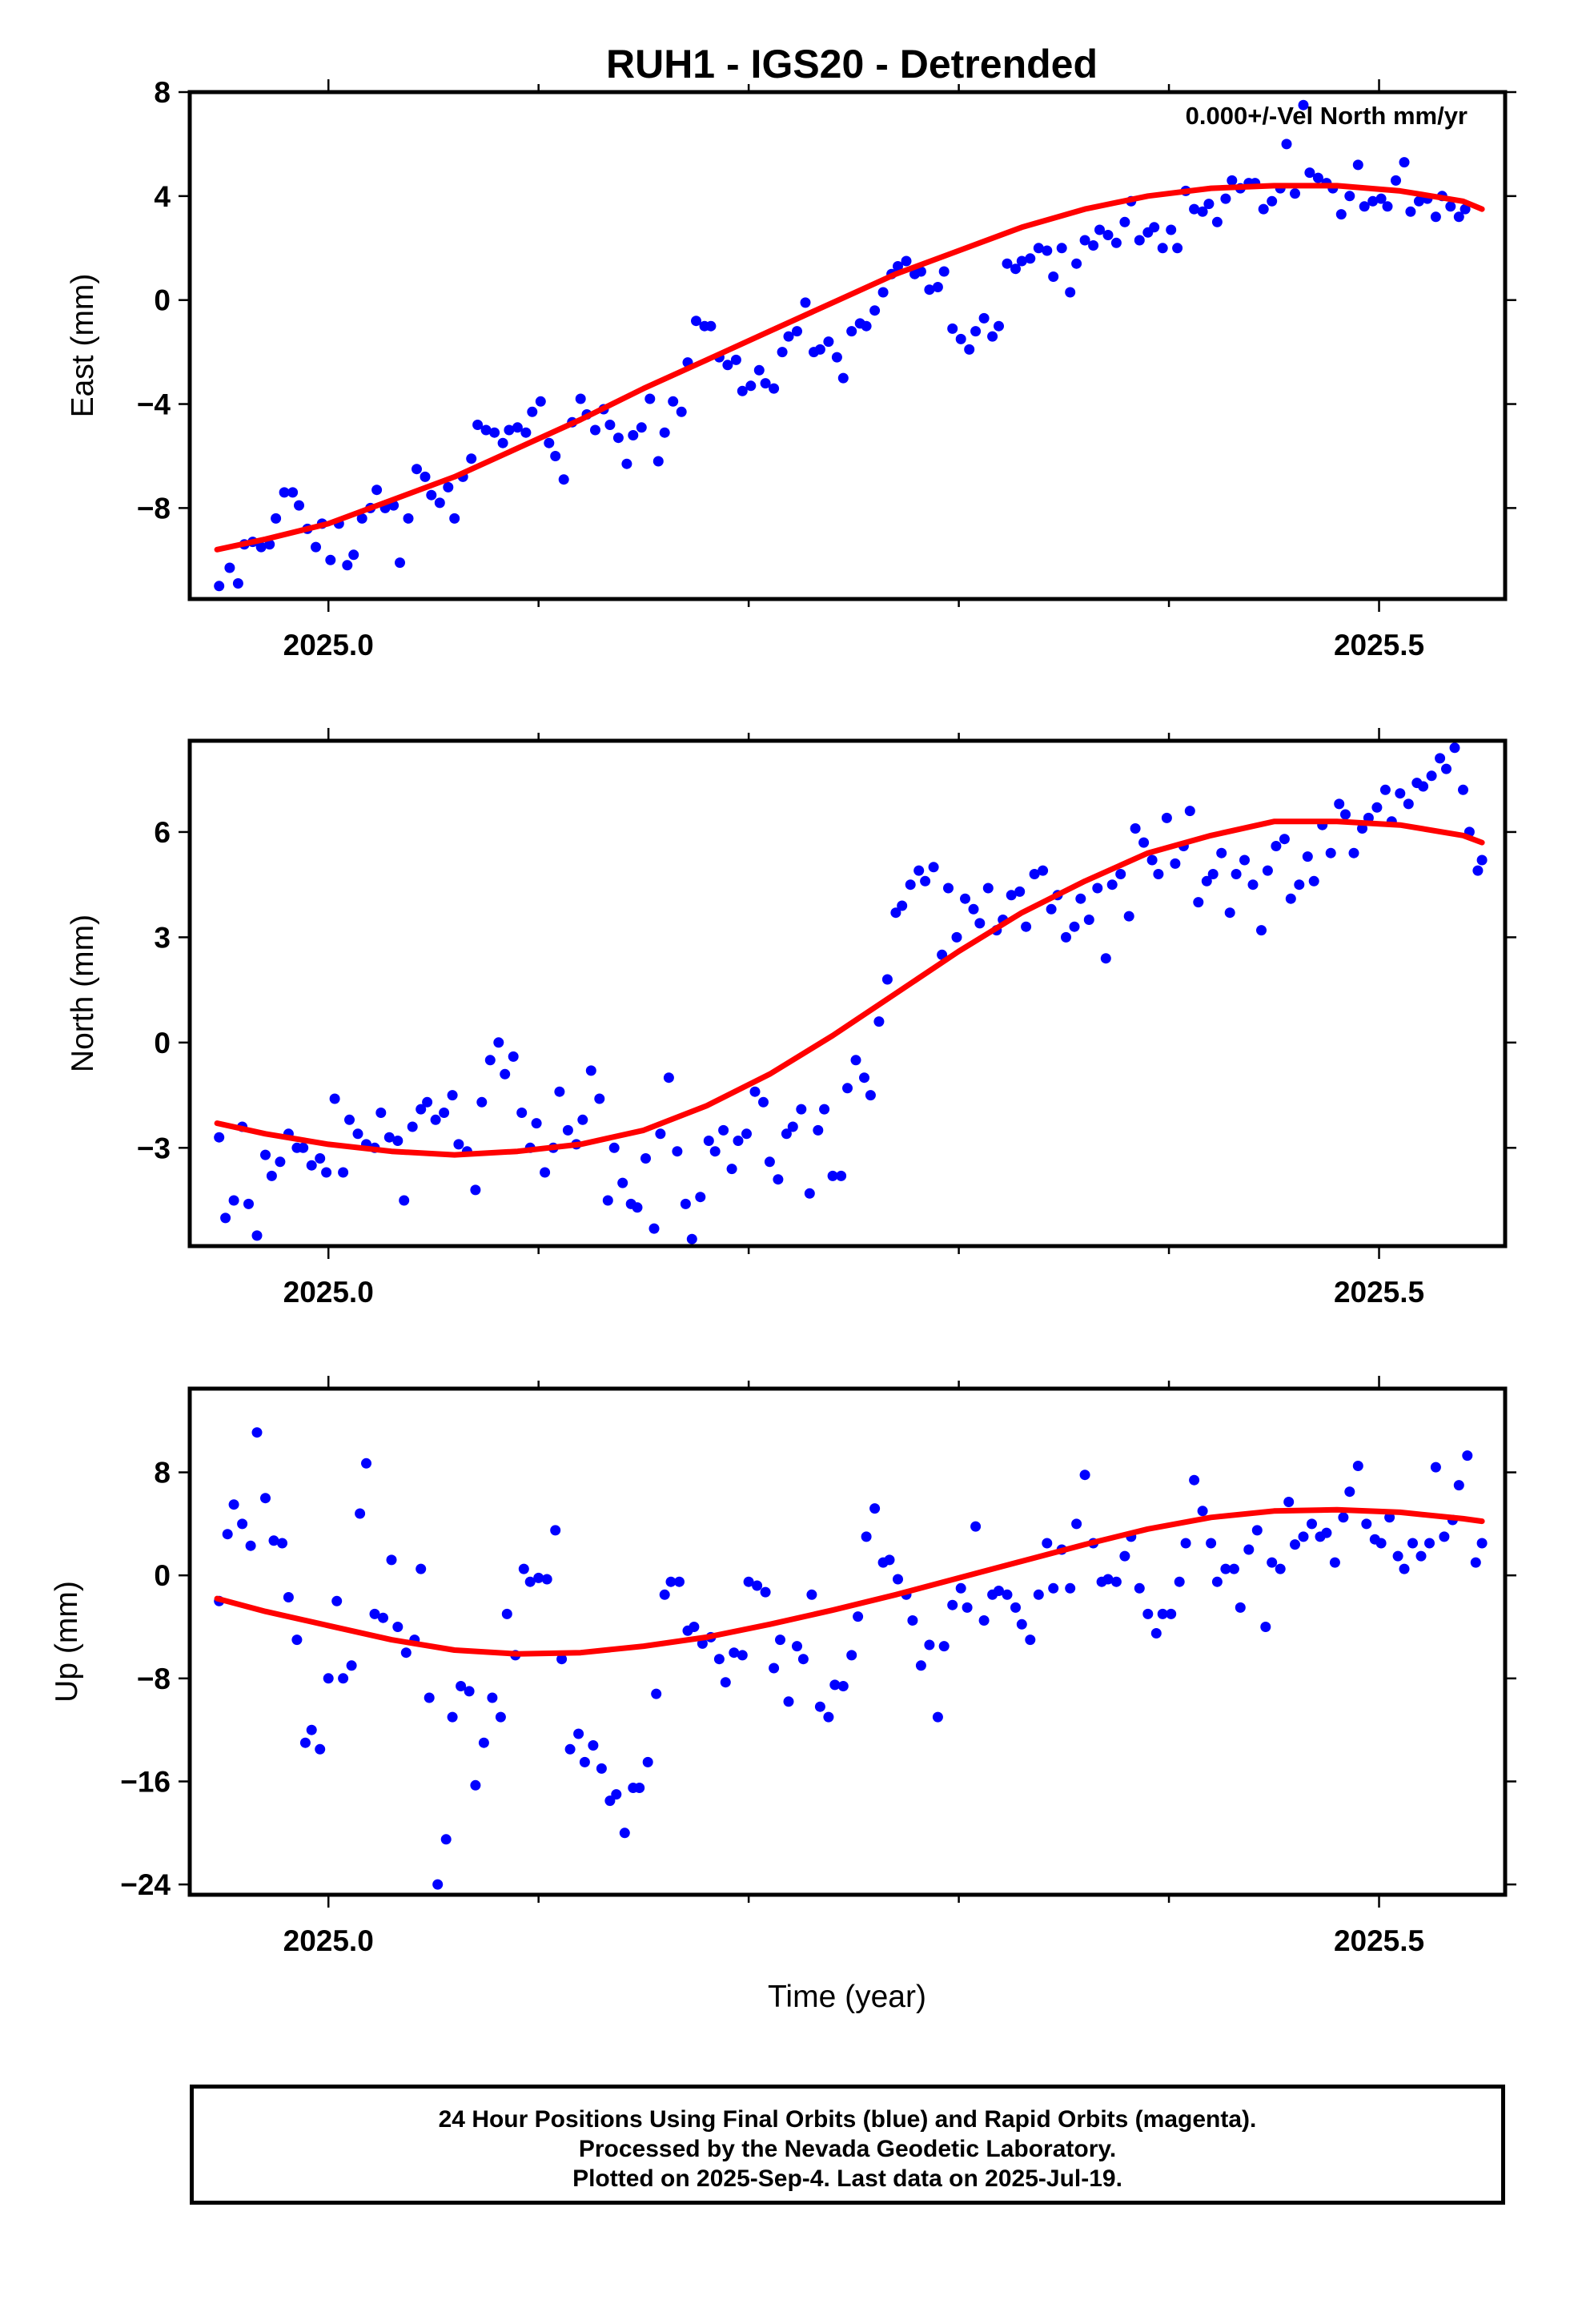  Describe the element at coordinates (154, 404) in the screenshot. I see `y-tick-label: −4` at that location.